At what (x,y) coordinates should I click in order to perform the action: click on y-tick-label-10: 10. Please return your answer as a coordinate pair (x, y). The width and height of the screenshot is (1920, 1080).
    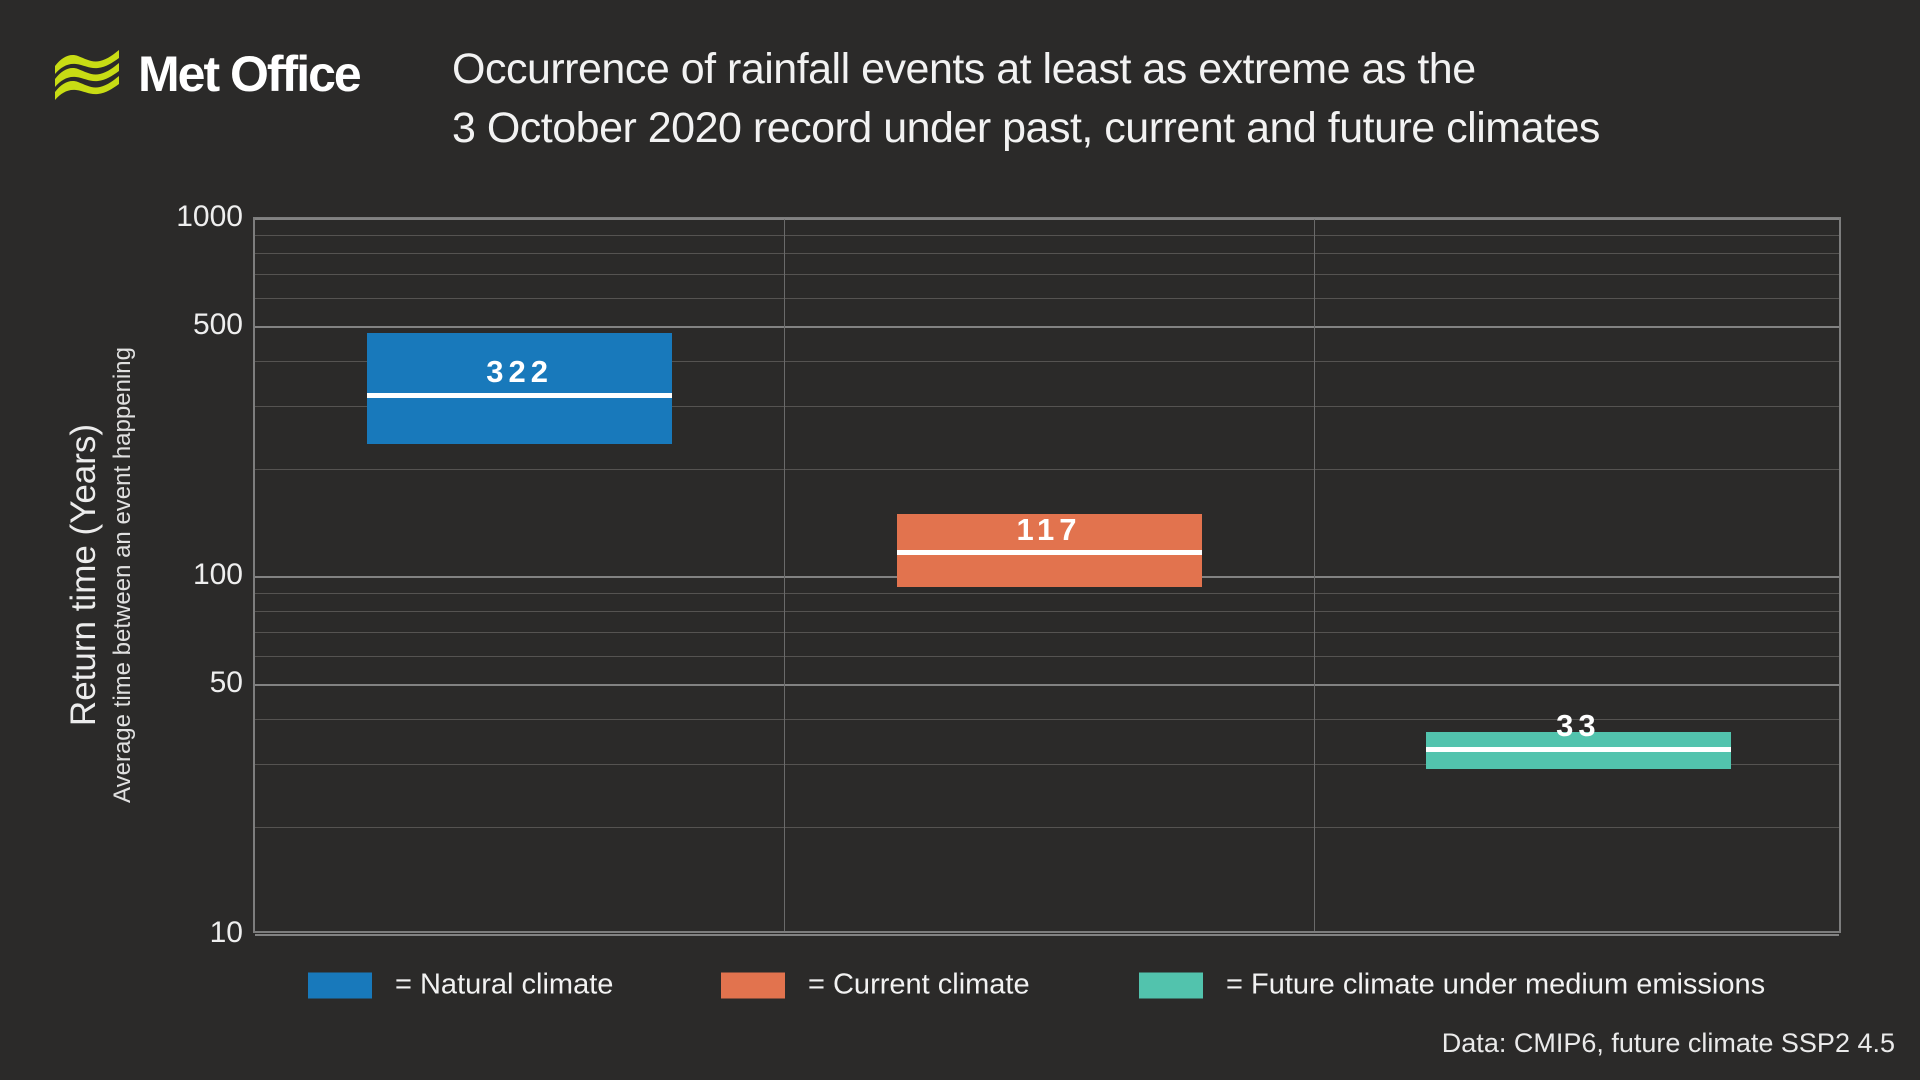
    Looking at the image, I should click on (226, 932).